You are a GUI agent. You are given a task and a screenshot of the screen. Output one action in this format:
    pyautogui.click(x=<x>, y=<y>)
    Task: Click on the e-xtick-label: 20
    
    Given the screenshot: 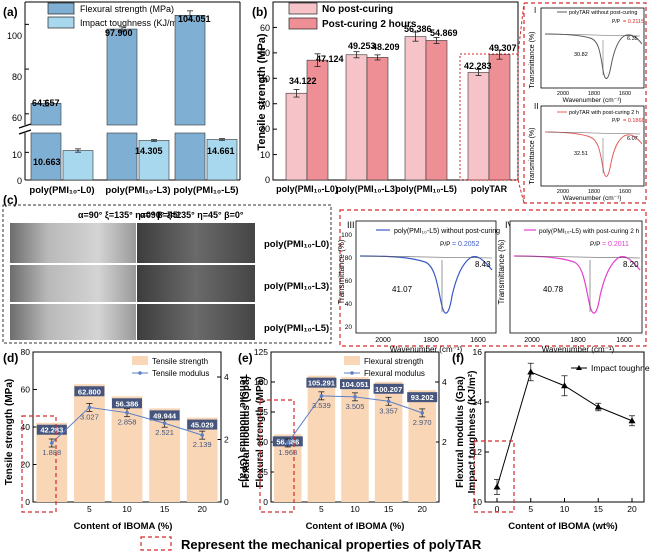 What is the action you would take?
    pyautogui.click(x=422, y=509)
    